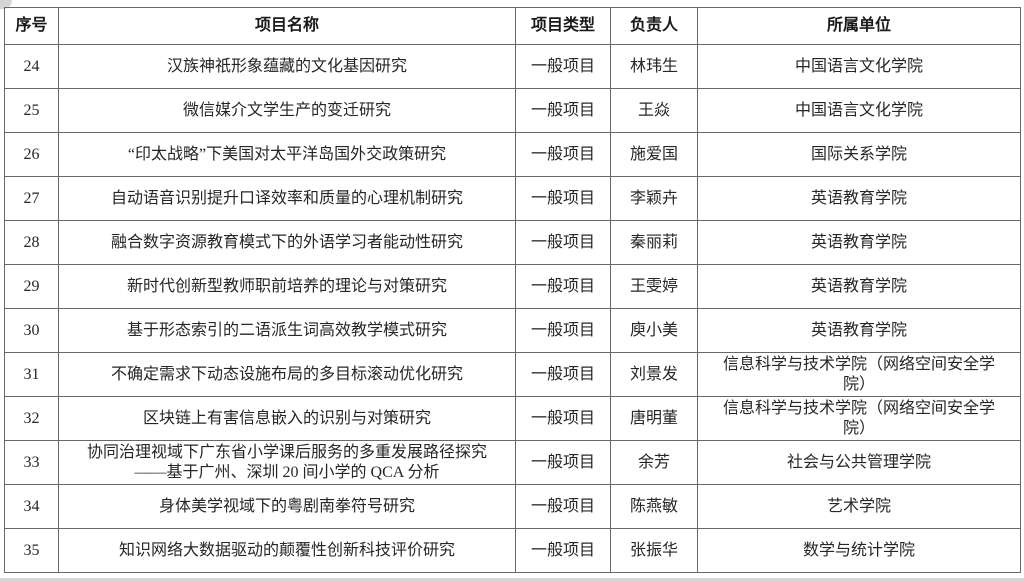 The height and width of the screenshot is (581, 1024). Describe the element at coordinates (654, 418) in the screenshot. I see `cell-leader: 唐明董` at that location.